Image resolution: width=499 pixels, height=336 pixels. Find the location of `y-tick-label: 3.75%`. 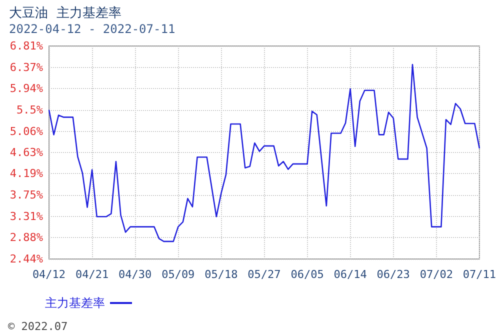

y-tick-label: 3.75% is located at coordinates (27, 195).